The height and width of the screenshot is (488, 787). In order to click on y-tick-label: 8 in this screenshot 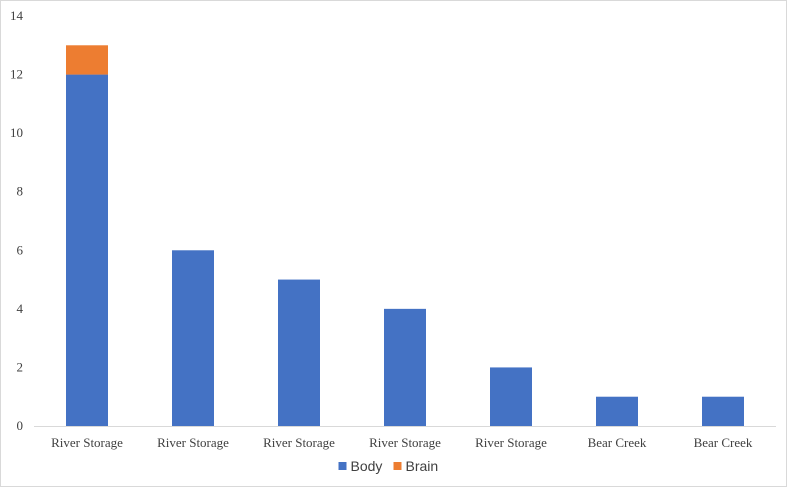, I will do `click(20, 191)`.